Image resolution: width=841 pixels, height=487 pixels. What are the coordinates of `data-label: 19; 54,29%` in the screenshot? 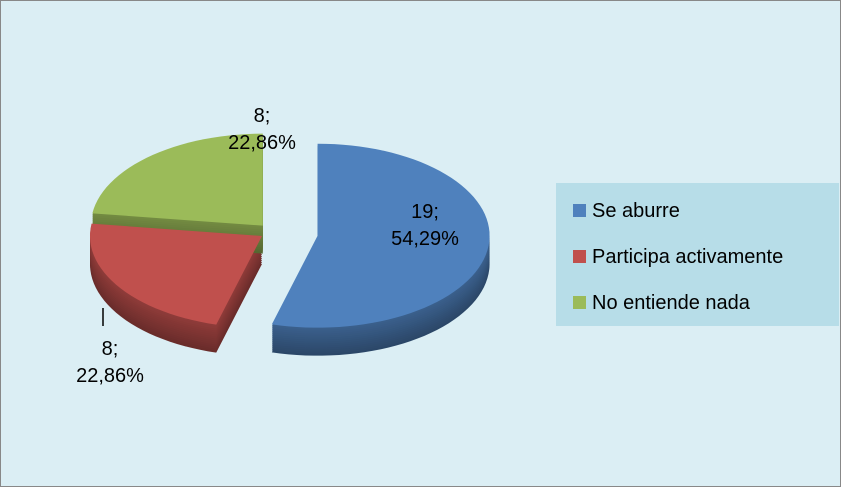 It's located at (425, 225).